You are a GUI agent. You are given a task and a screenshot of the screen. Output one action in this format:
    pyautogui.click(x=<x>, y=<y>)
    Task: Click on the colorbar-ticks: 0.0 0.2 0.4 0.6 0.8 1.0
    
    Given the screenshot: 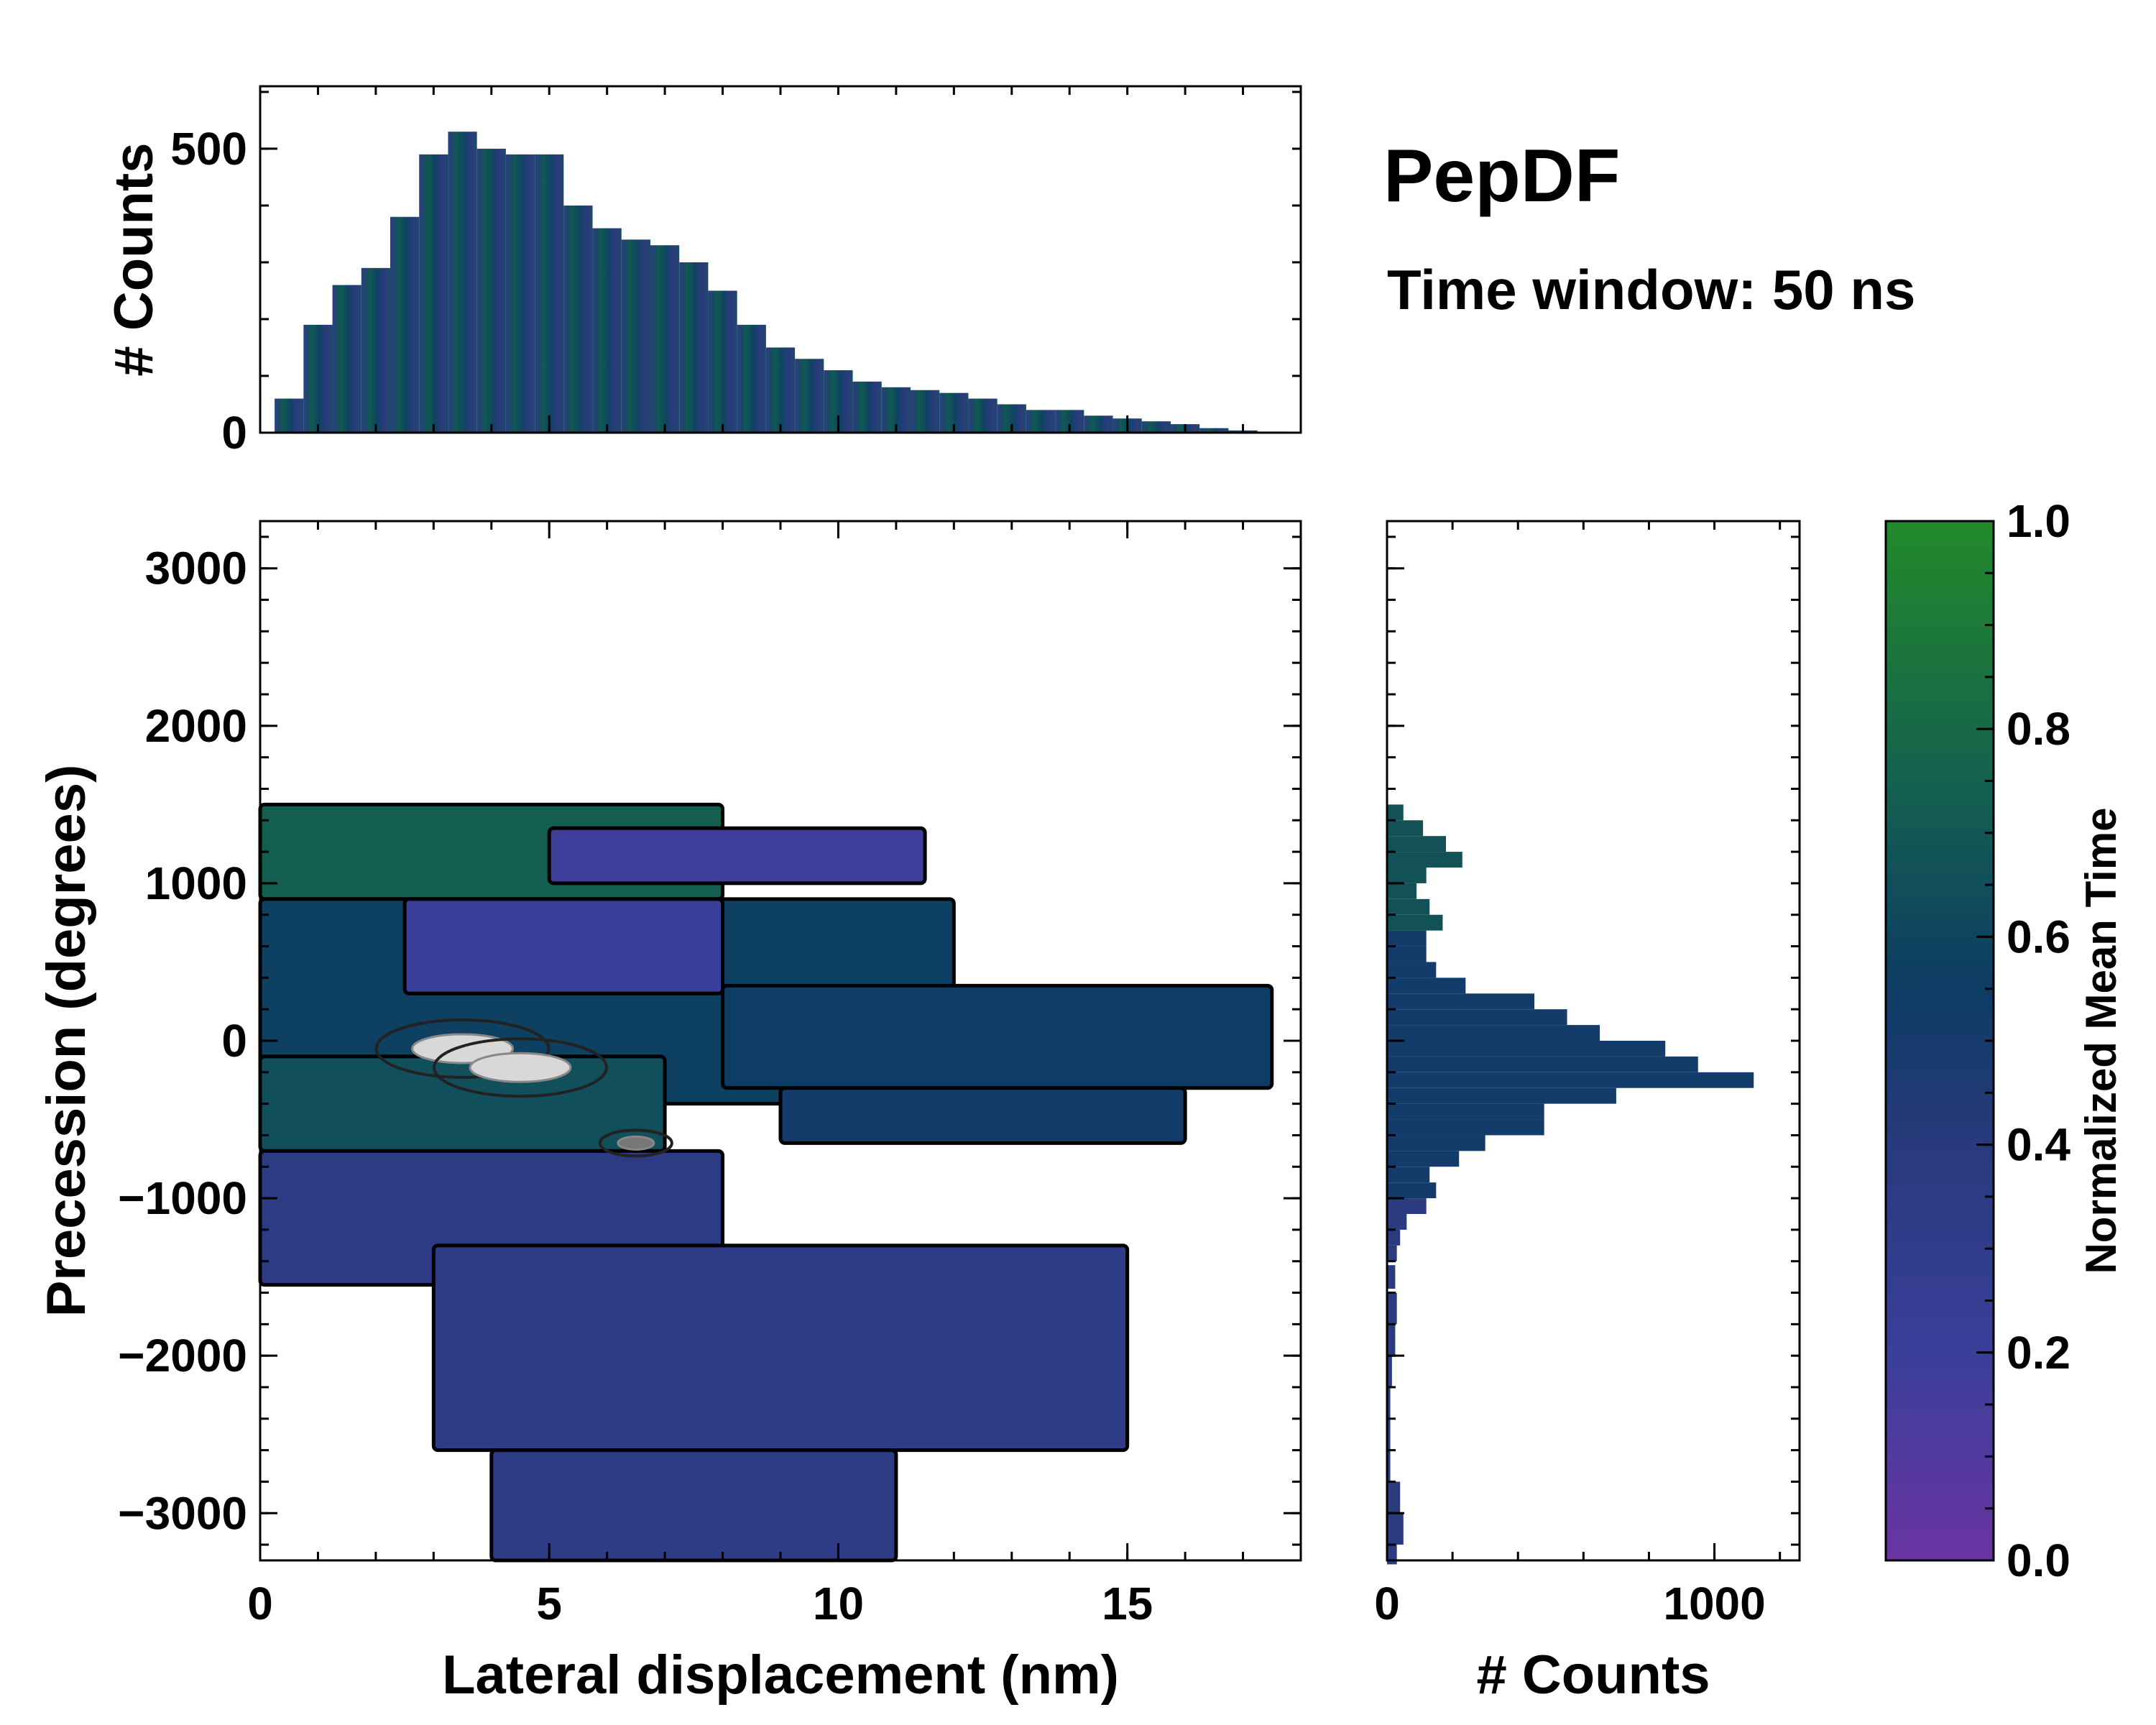 What is the action you would take?
    pyautogui.click(x=2023, y=1040)
    